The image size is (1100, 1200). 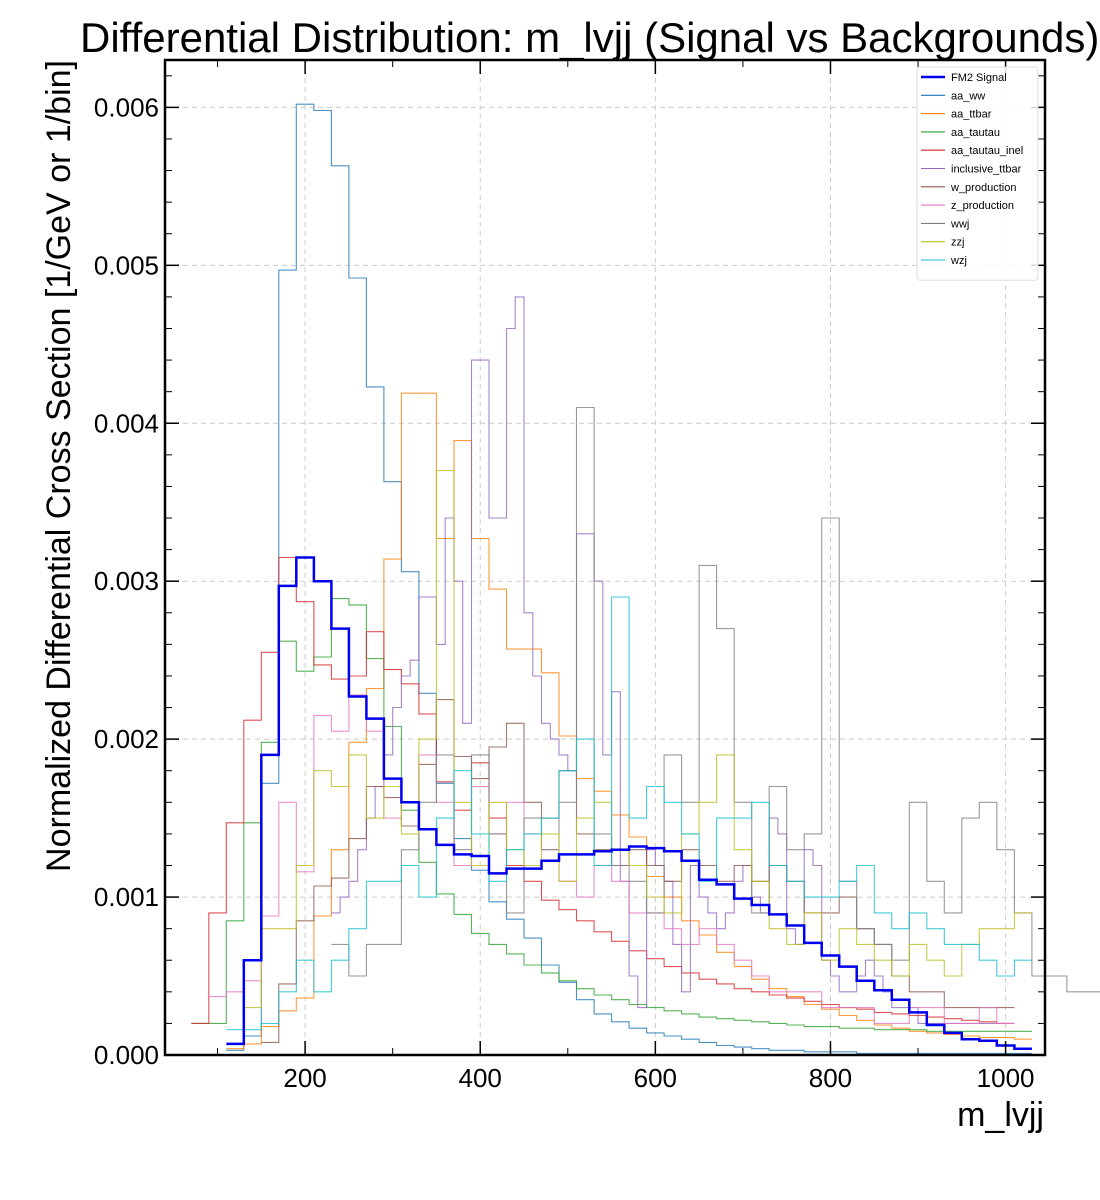 What do you see at coordinates (968, 96) in the screenshot?
I see `legend-label: aa_ww` at bounding box center [968, 96].